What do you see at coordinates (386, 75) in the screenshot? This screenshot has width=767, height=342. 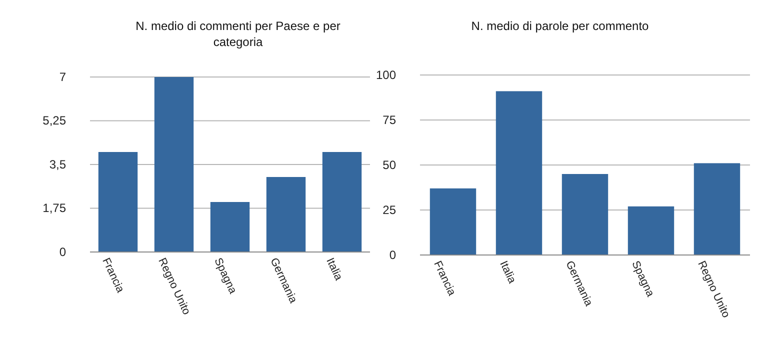 I see `y-tick-label: 100` at bounding box center [386, 75].